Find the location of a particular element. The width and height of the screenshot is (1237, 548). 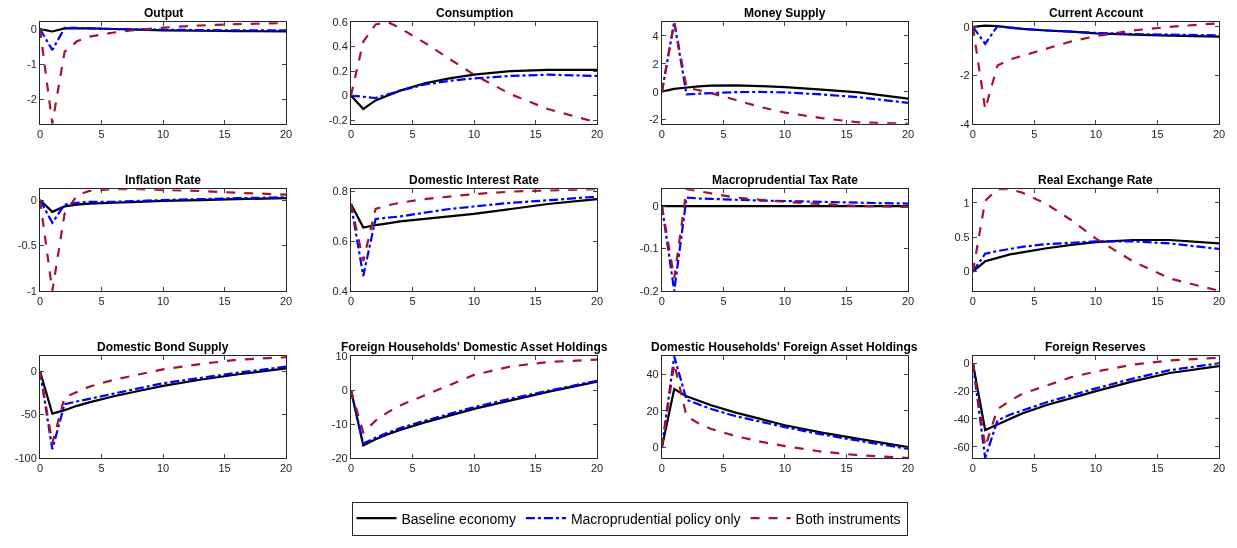

y-tick-label: -10 is located at coordinates (339, 423).